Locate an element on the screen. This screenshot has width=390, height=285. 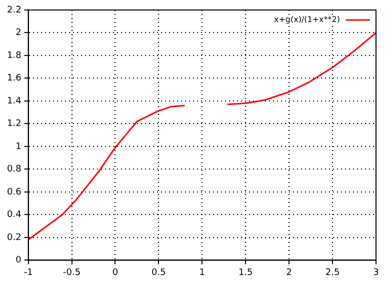
x-tick-label: -1 is located at coordinates (28, 273).